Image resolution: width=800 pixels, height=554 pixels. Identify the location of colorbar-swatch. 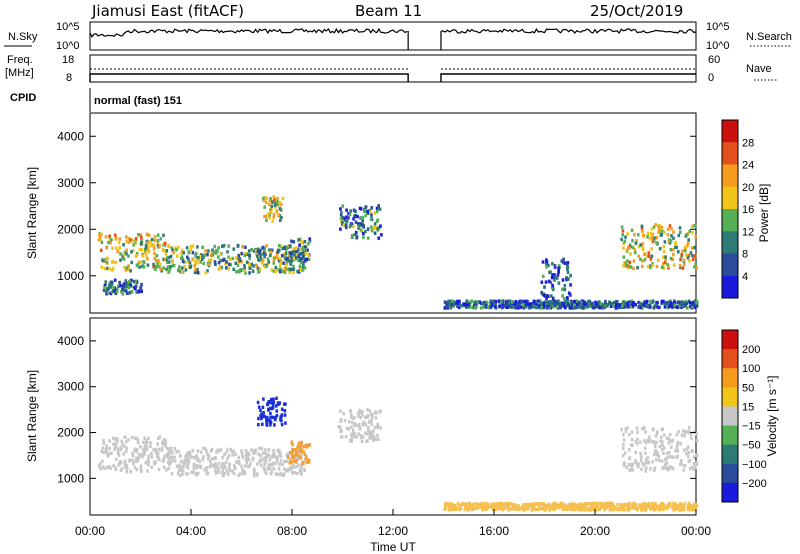
(730, 131).